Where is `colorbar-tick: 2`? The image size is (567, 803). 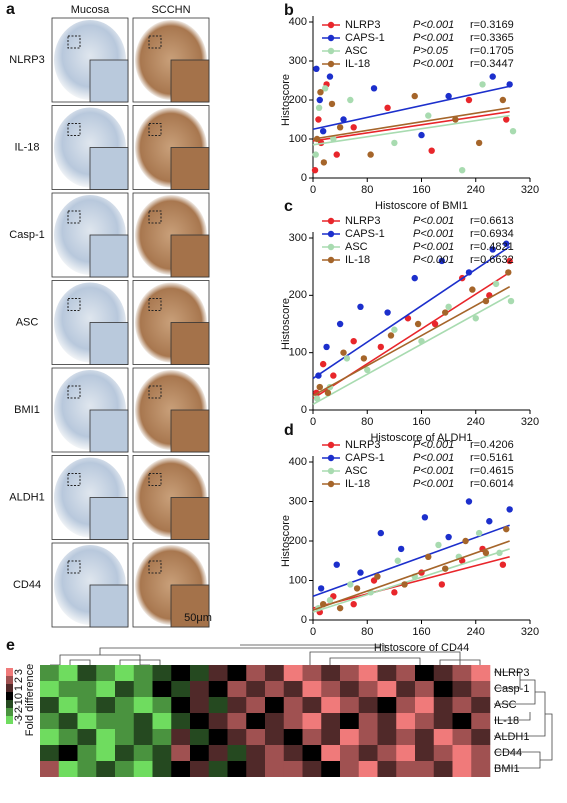 colorbar-tick: 2 is located at coordinates (19, 680).